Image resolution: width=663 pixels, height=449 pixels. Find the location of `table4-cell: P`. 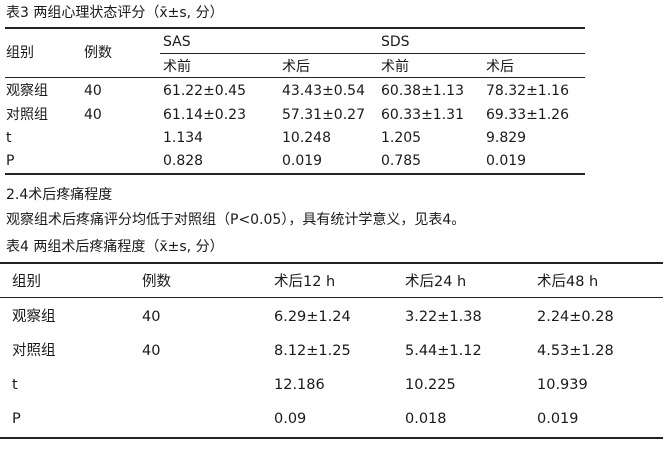

table4-cell: P is located at coordinates (16, 419).